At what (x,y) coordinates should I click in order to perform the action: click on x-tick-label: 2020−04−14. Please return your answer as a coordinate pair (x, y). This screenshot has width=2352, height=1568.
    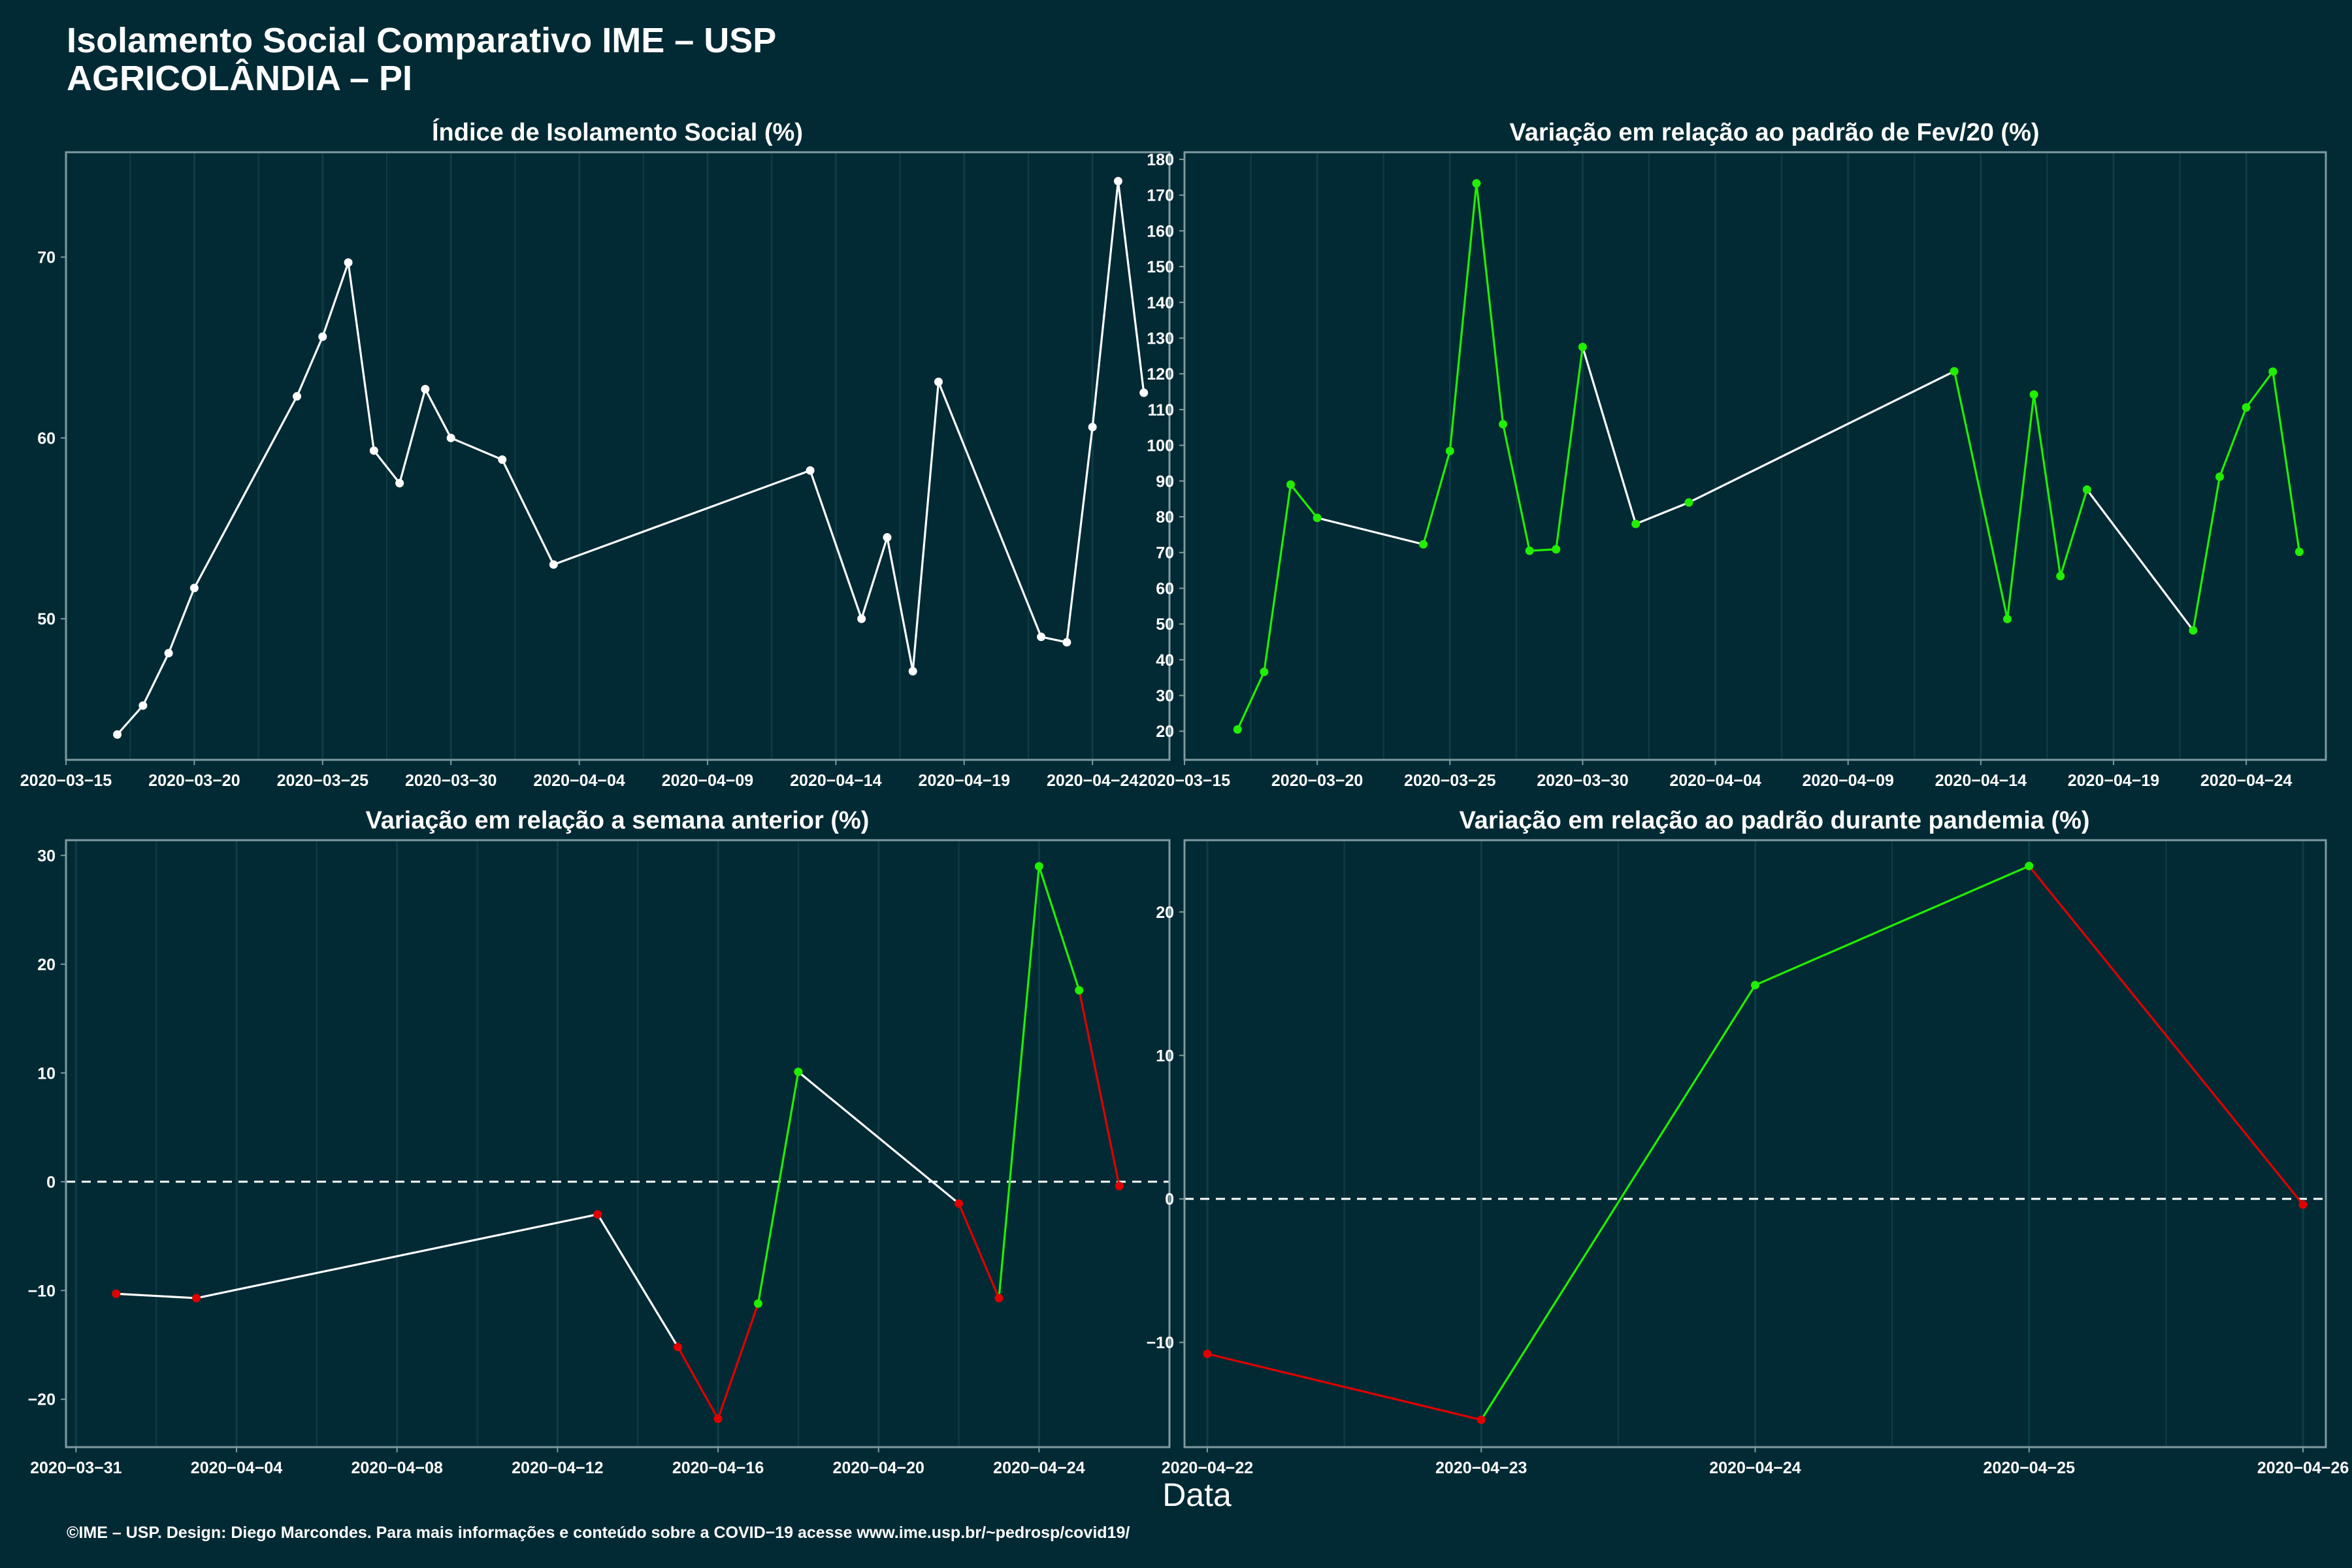
    Looking at the image, I should click on (836, 781).